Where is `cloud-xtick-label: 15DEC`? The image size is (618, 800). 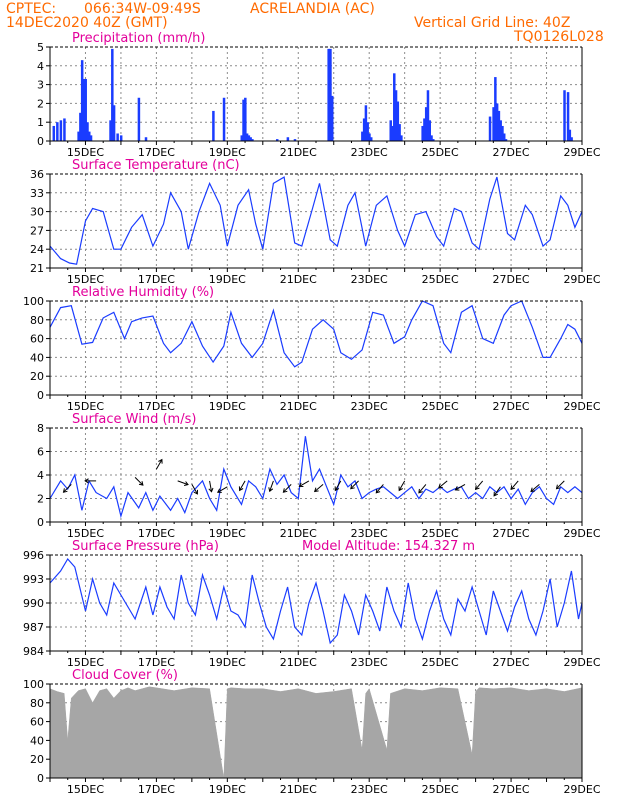
cloud-xtick-label: 15DEC is located at coordinates (85, 789).